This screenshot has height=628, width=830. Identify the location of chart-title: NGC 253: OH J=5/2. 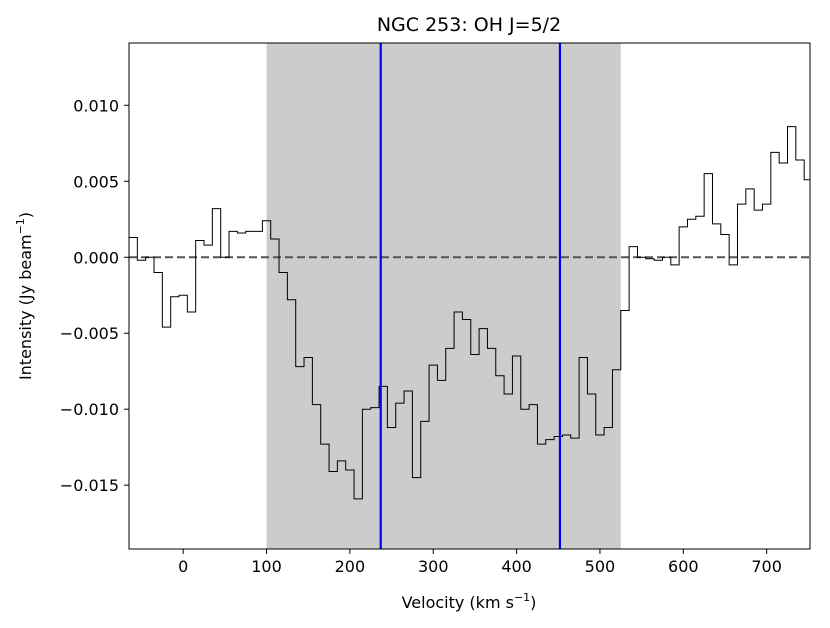
(469, 25).